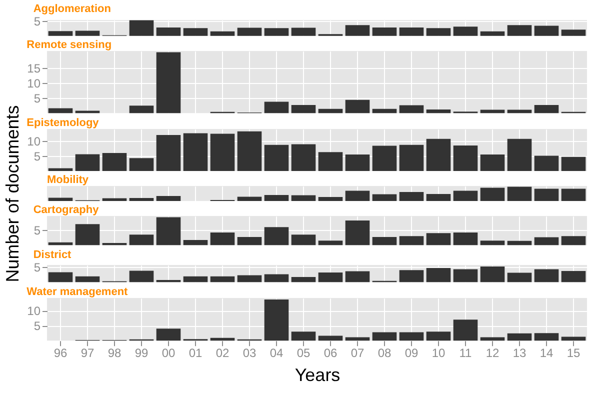 The image size is (597, 399). I want to click on chart-title: Agglomeration, so click(72, 8).